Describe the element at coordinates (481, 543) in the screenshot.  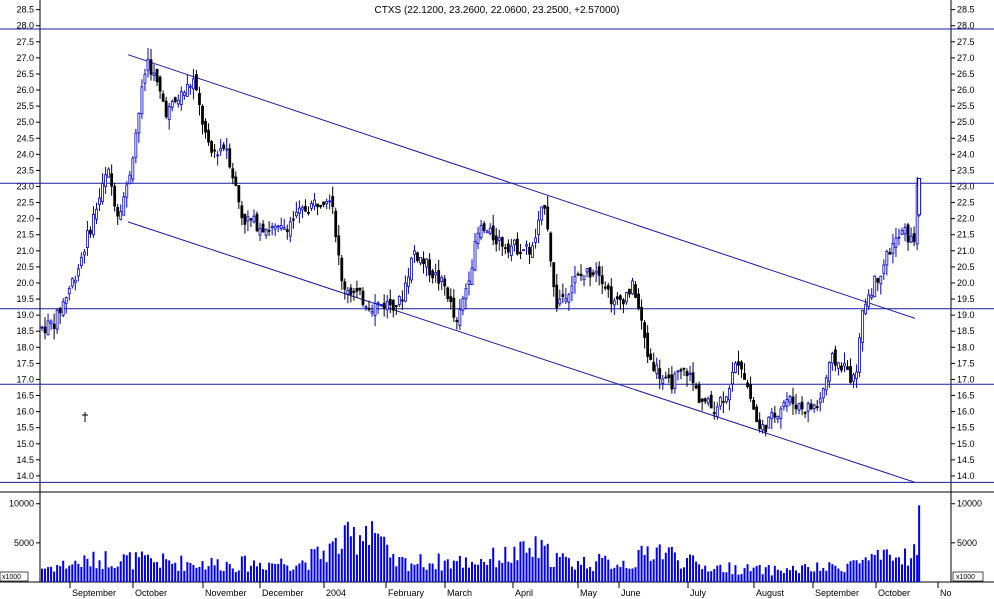
I see `volume-bars` at that location.